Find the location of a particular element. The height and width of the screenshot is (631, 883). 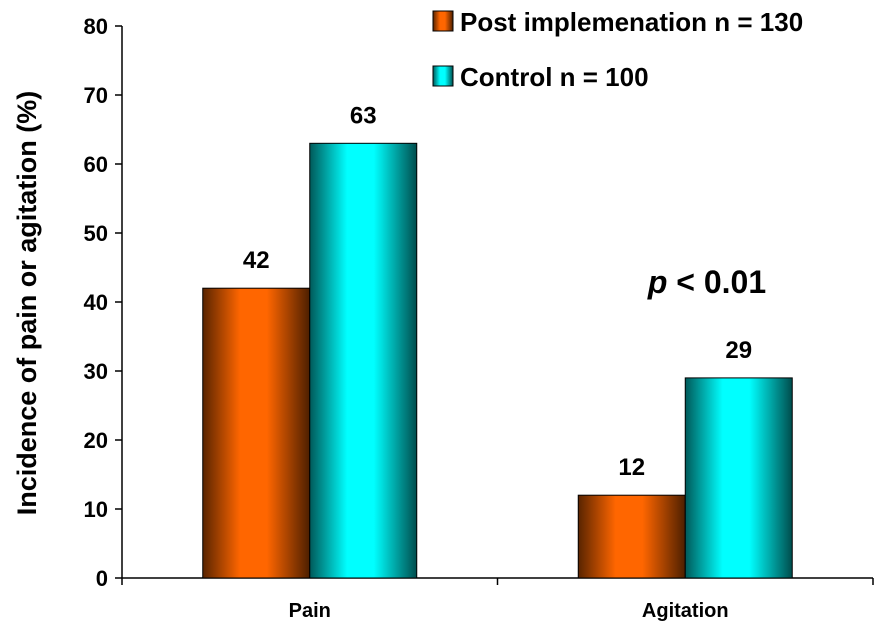

y-tick-label: 40 is located at coordinates (96, 302).